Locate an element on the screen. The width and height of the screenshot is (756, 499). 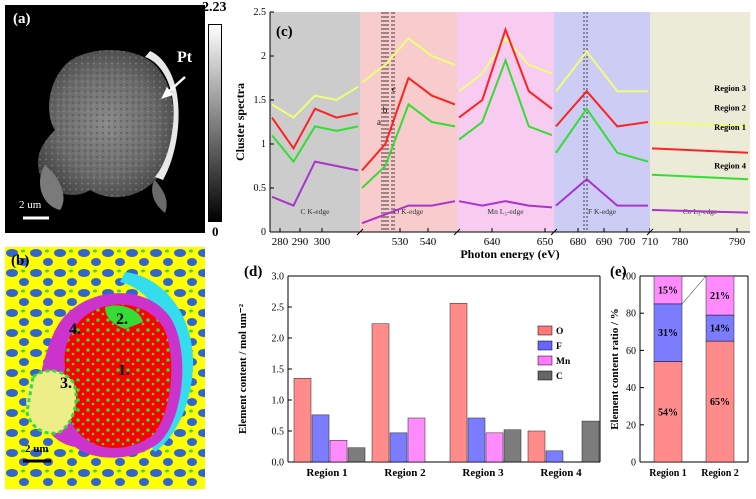
segment-edge-label-3: F K-edge is located at coordinates (602, 211).